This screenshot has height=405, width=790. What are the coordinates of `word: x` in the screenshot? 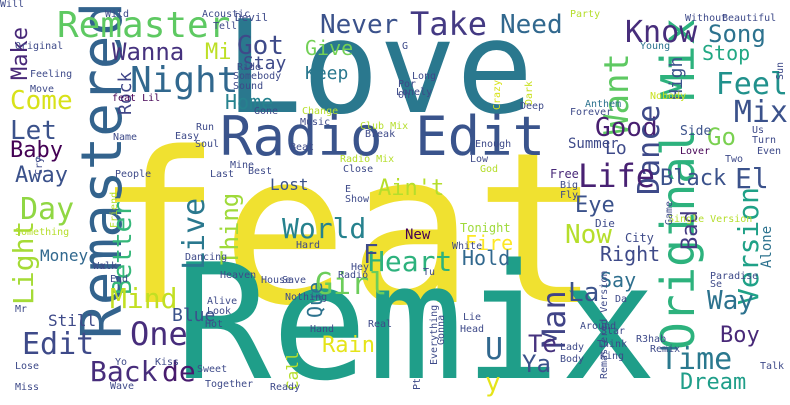 It's located at (103, 266).